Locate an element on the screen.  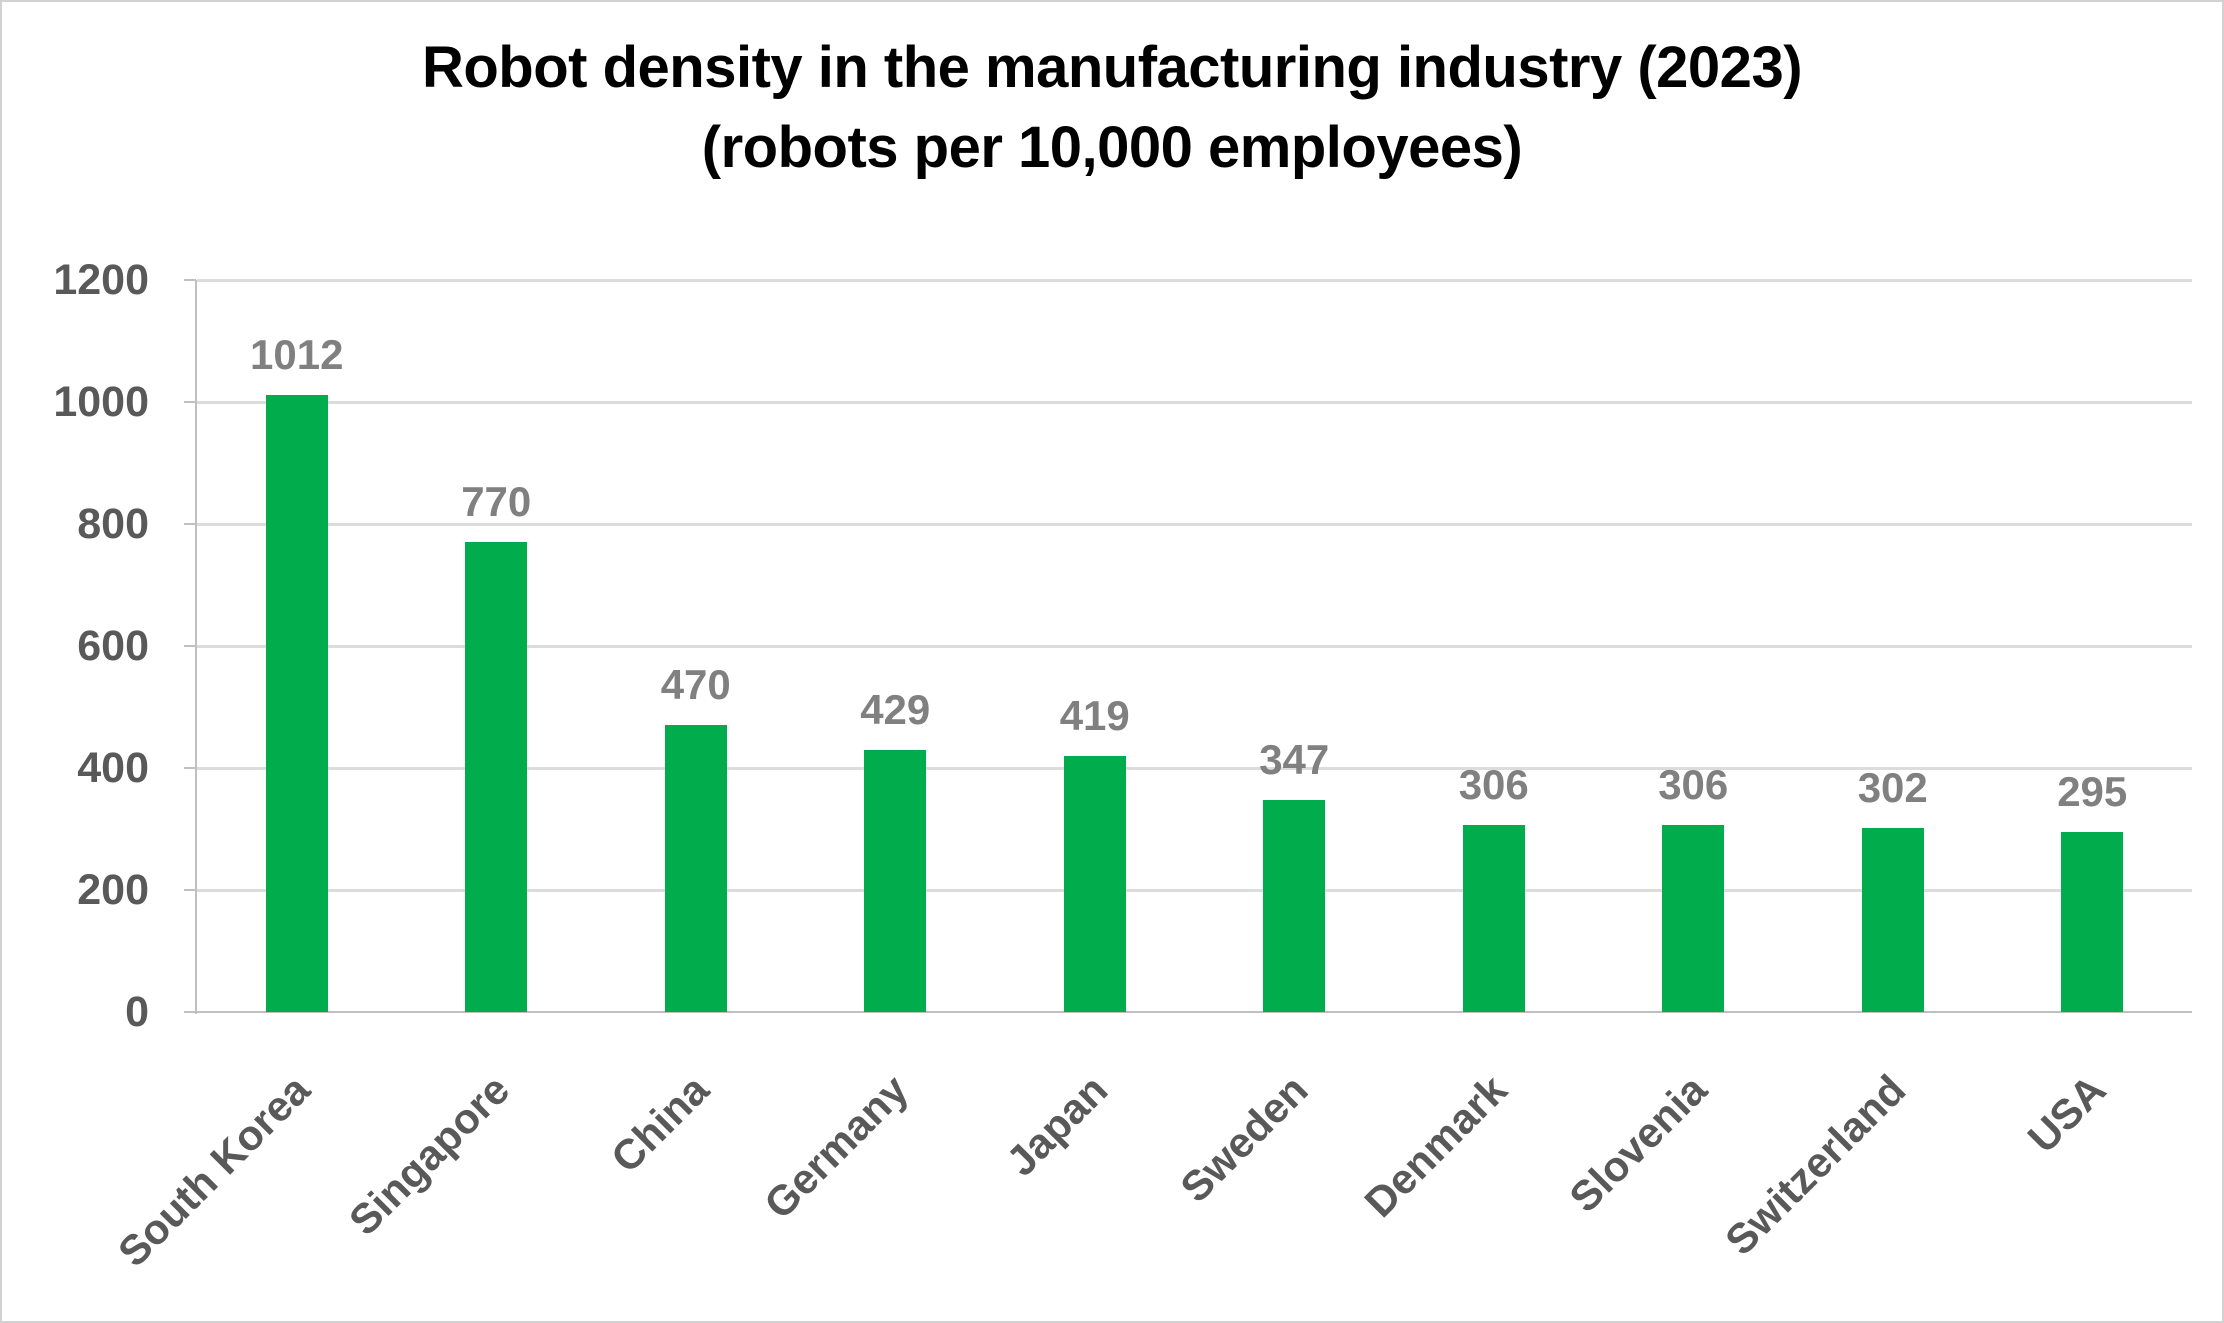
chart-title-line2: (robots per 10,000 employees) is located at coordinates (1112, 147).